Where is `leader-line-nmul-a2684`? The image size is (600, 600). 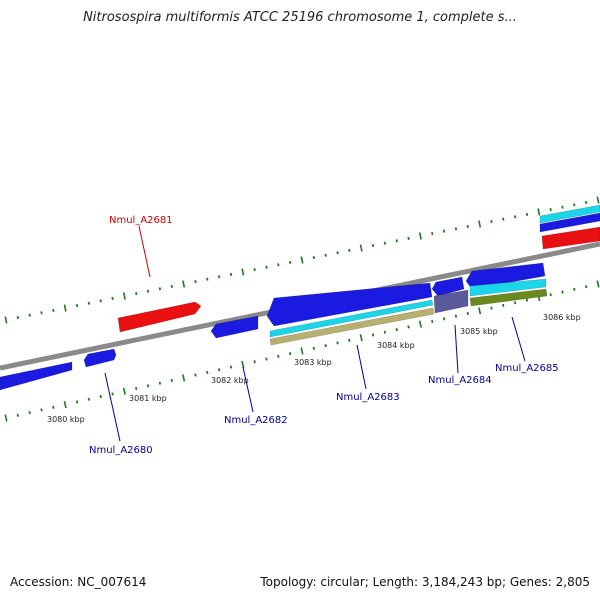
leader-line-nmul-a2684 is located at coordinates (456, 349).